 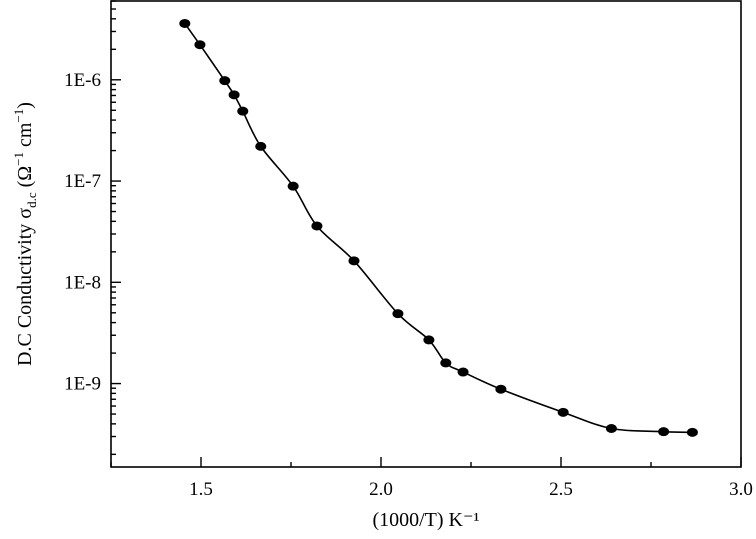 What do you see at coordinates (92, 228) in the screenshot?
I see `y-axis-ticks: 1E-9 1E-8 1E-7 1E-6` at bounding box center [92, 228].